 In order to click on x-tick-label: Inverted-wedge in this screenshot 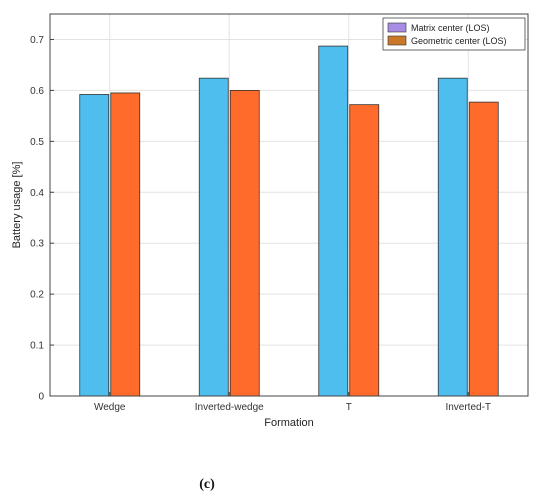, I will do `click(229, 407)`.